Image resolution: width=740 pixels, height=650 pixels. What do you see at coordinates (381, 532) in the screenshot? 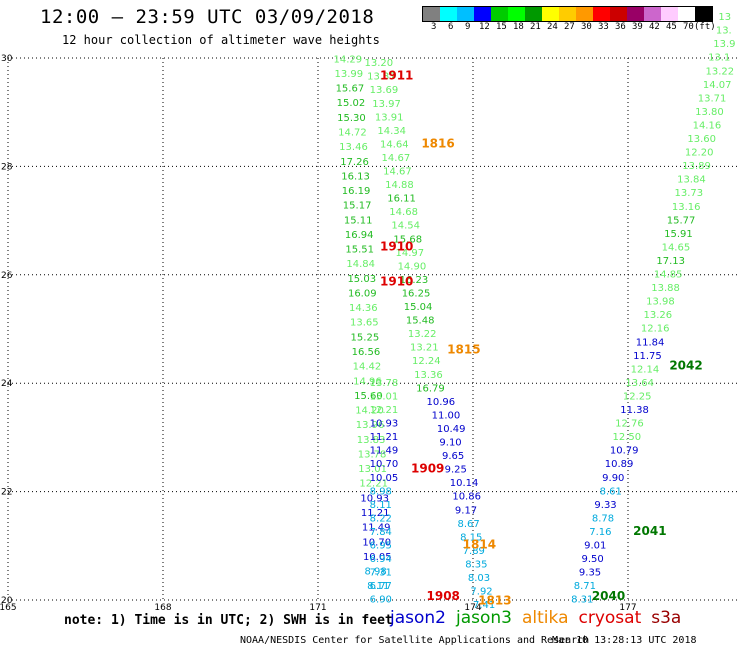
I see `wave-height-value: 7.84` at bounding box center [381, 532].